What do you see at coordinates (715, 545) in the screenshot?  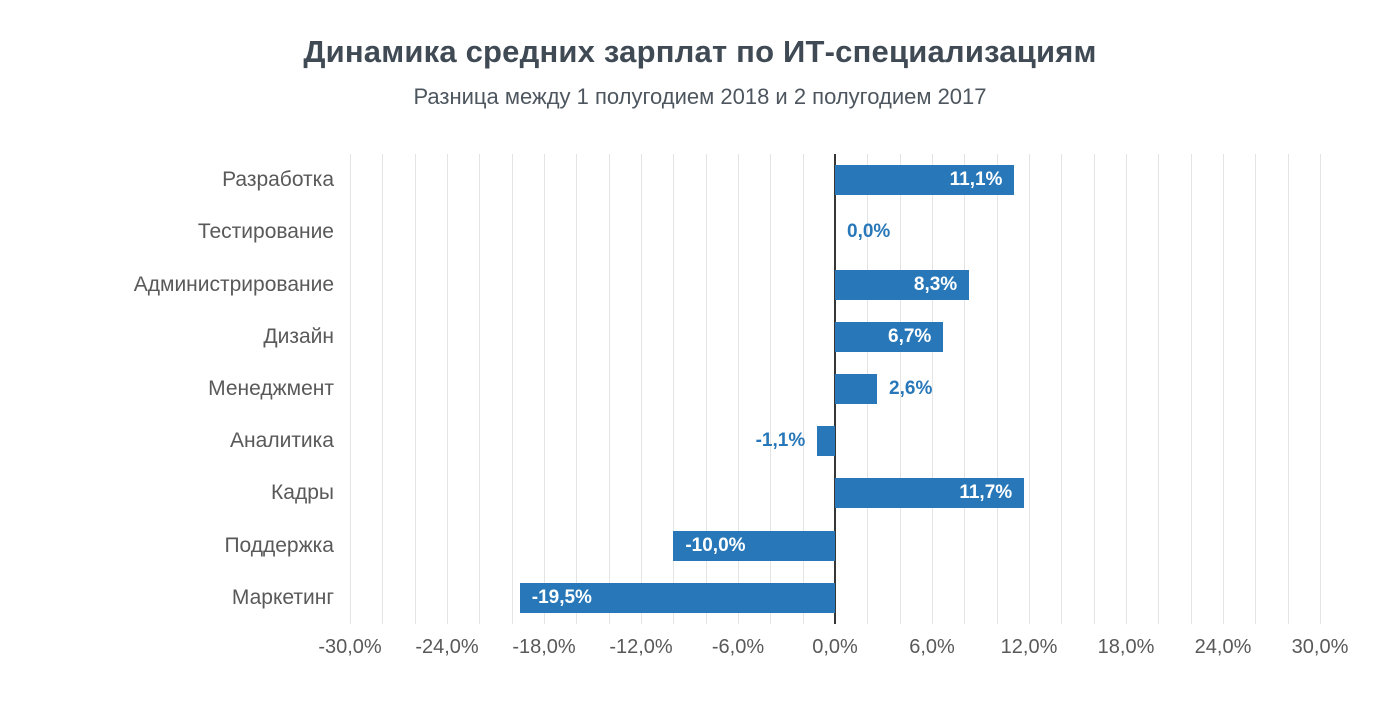 I see `bar-value-label: -10,0%` at bounding box center [715, 545].